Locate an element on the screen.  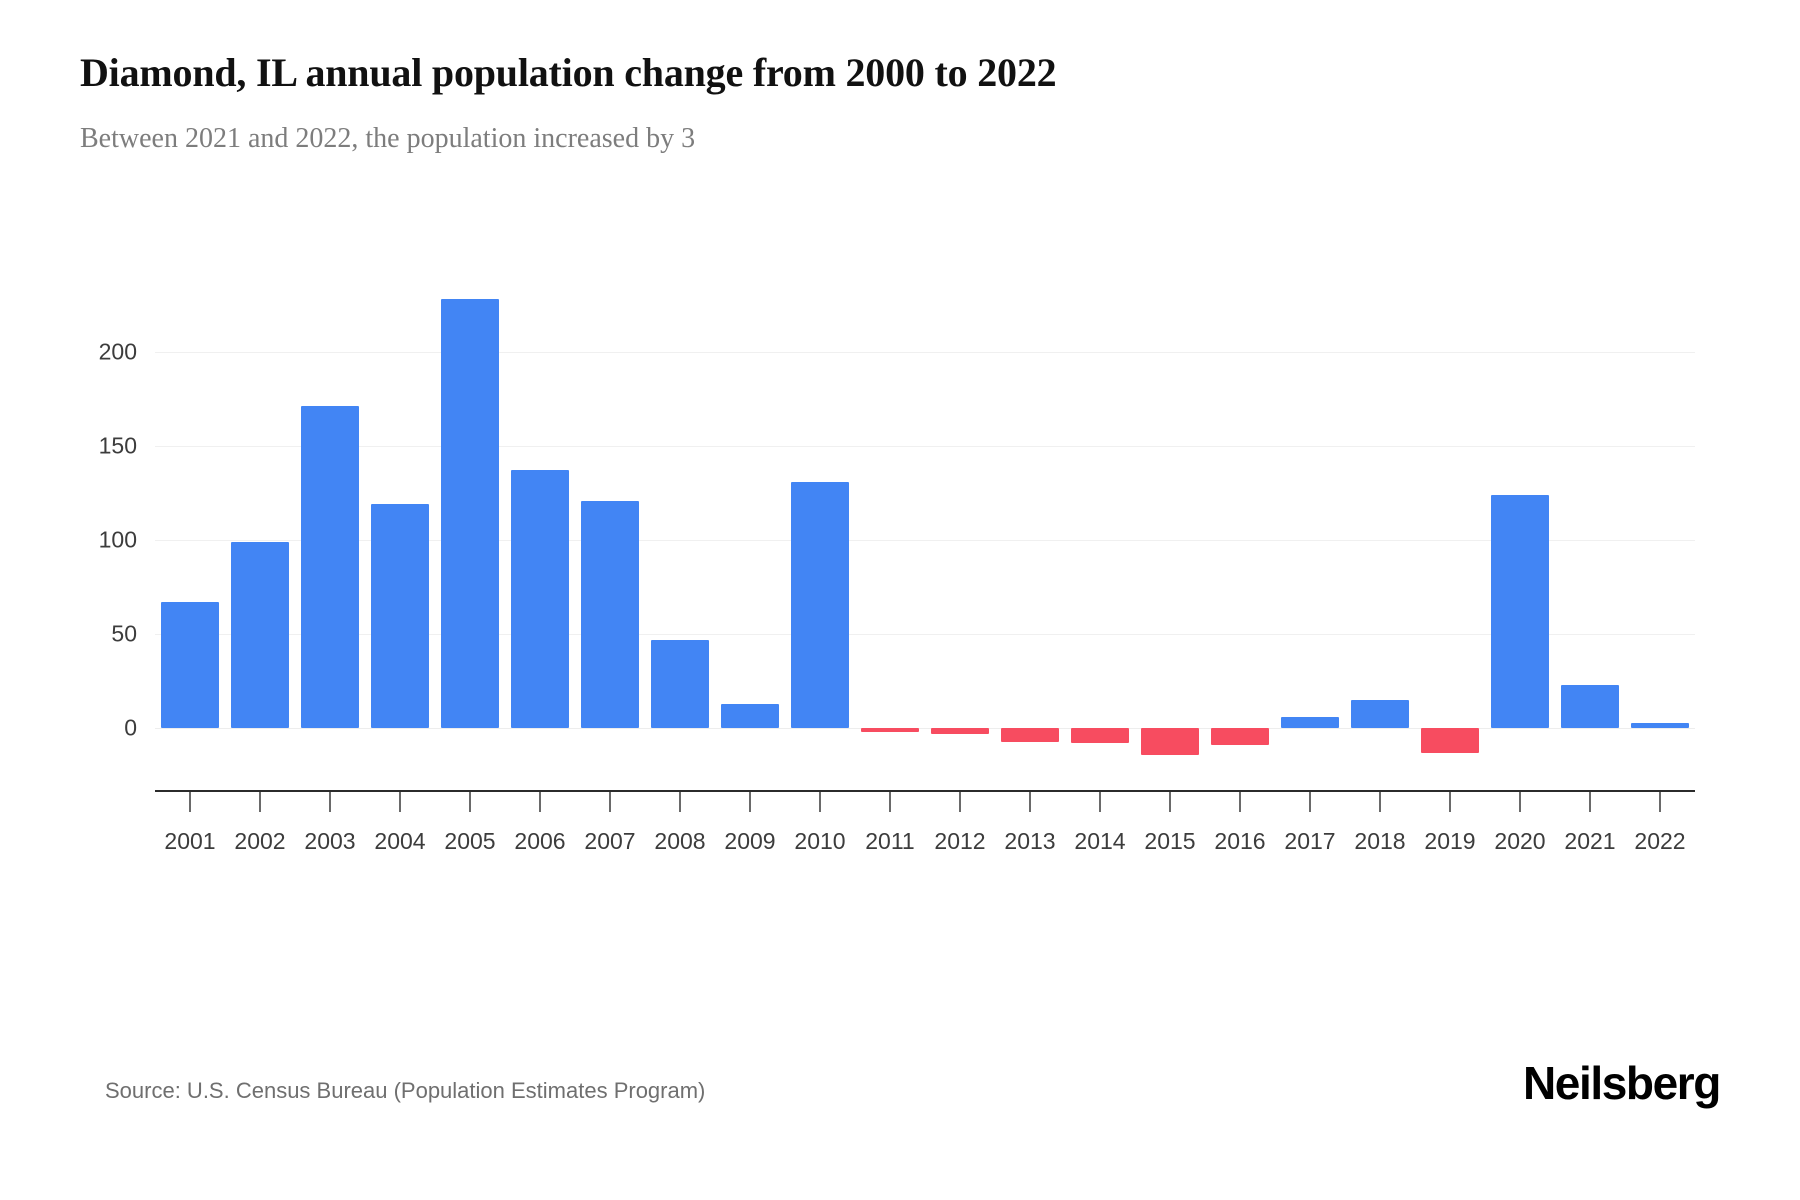
y-tick-label: 0 is located at coordinates (130, 727).